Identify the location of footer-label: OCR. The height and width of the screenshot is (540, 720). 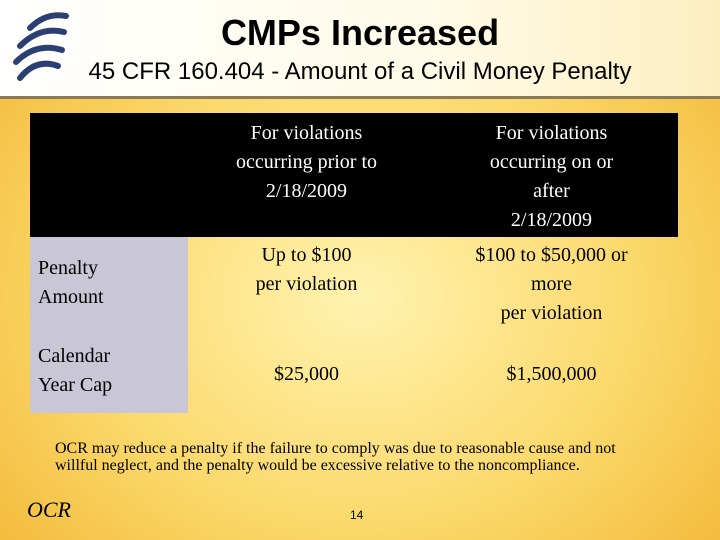
(49, 509).